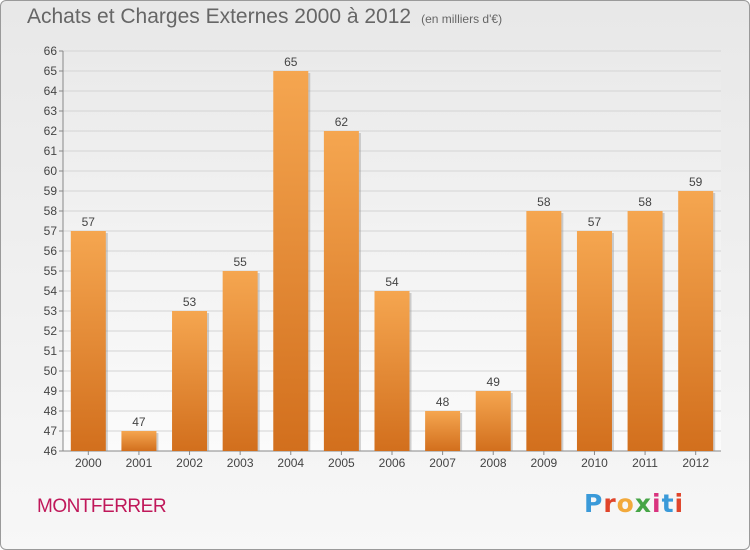  What do you see at coordinates (51, 91) in the screenshot?
I see `y-tick-label: 64` at bounding box center [51, 91].